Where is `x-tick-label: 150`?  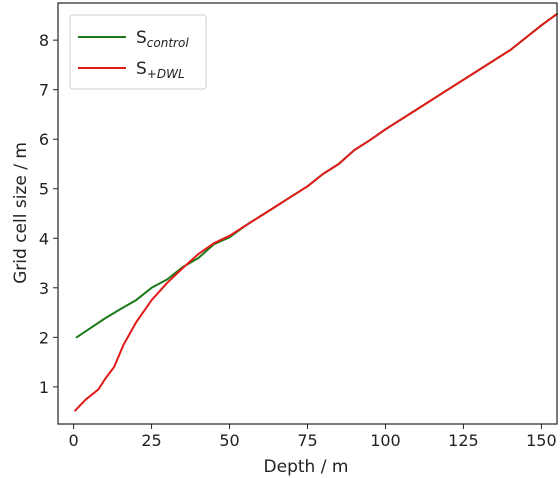 x-tick-label: 150 is located at coordinates (541, 440).